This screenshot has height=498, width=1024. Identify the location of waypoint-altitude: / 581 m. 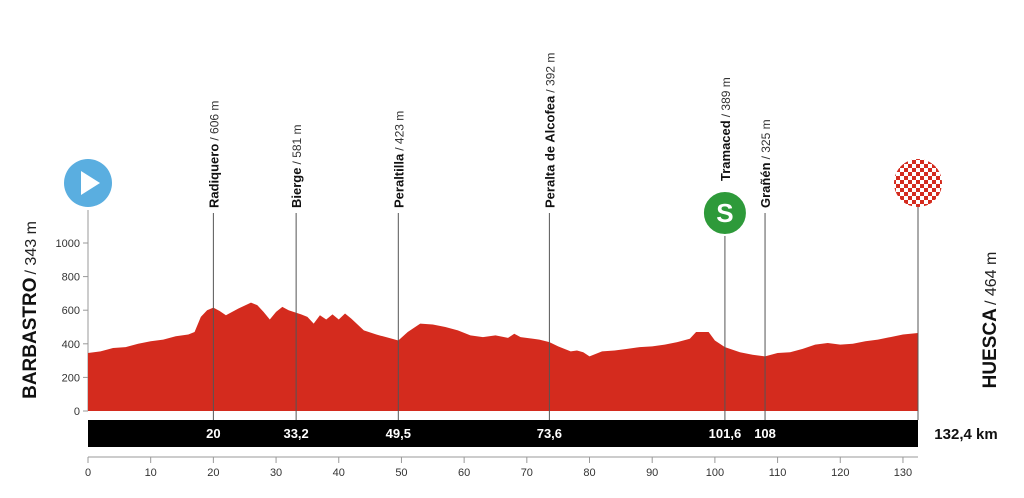
(297, 144).